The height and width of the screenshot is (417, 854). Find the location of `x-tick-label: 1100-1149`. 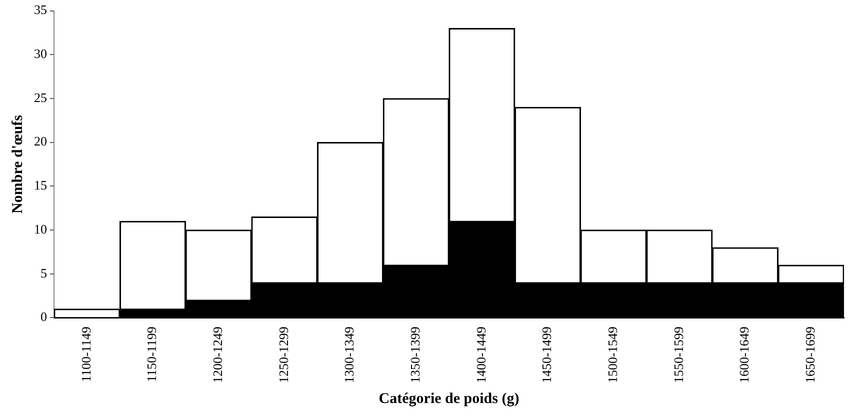

x-tick-label: 1100-1149 is located at coordinates (86, 354).